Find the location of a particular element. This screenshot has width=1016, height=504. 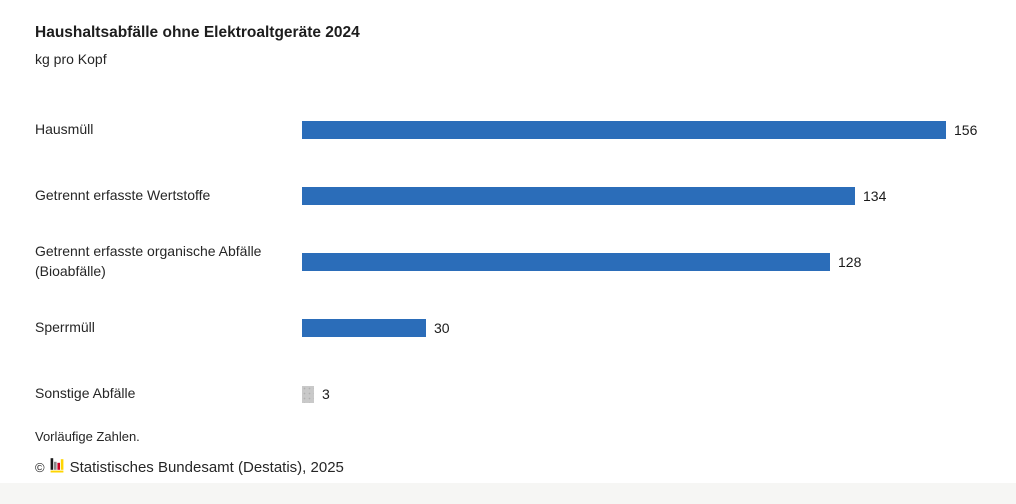

category-label: Hausmüll is located at coordinates (64, 129).